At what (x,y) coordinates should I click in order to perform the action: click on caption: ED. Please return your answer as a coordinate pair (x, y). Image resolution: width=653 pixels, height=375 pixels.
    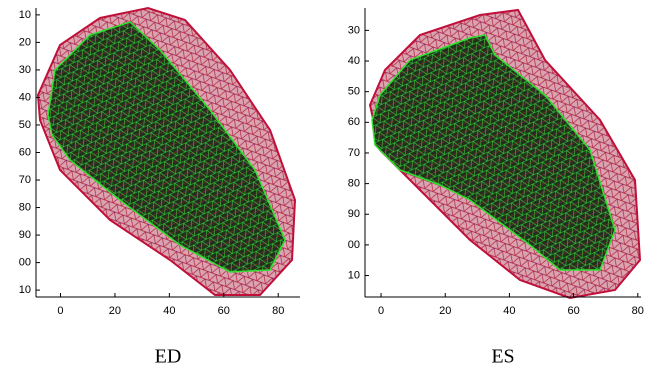
    Looking at the image, I should click on (168, 357).